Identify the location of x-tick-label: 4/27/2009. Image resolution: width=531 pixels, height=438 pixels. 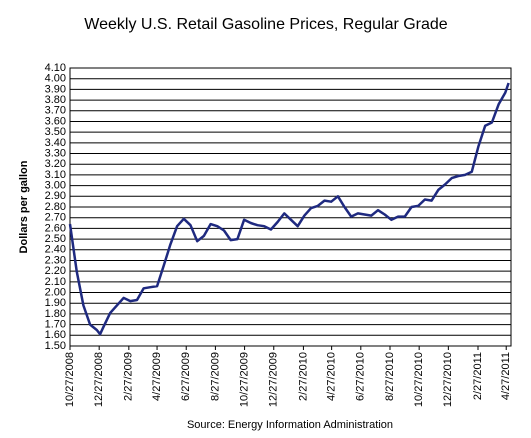
(157, 376).